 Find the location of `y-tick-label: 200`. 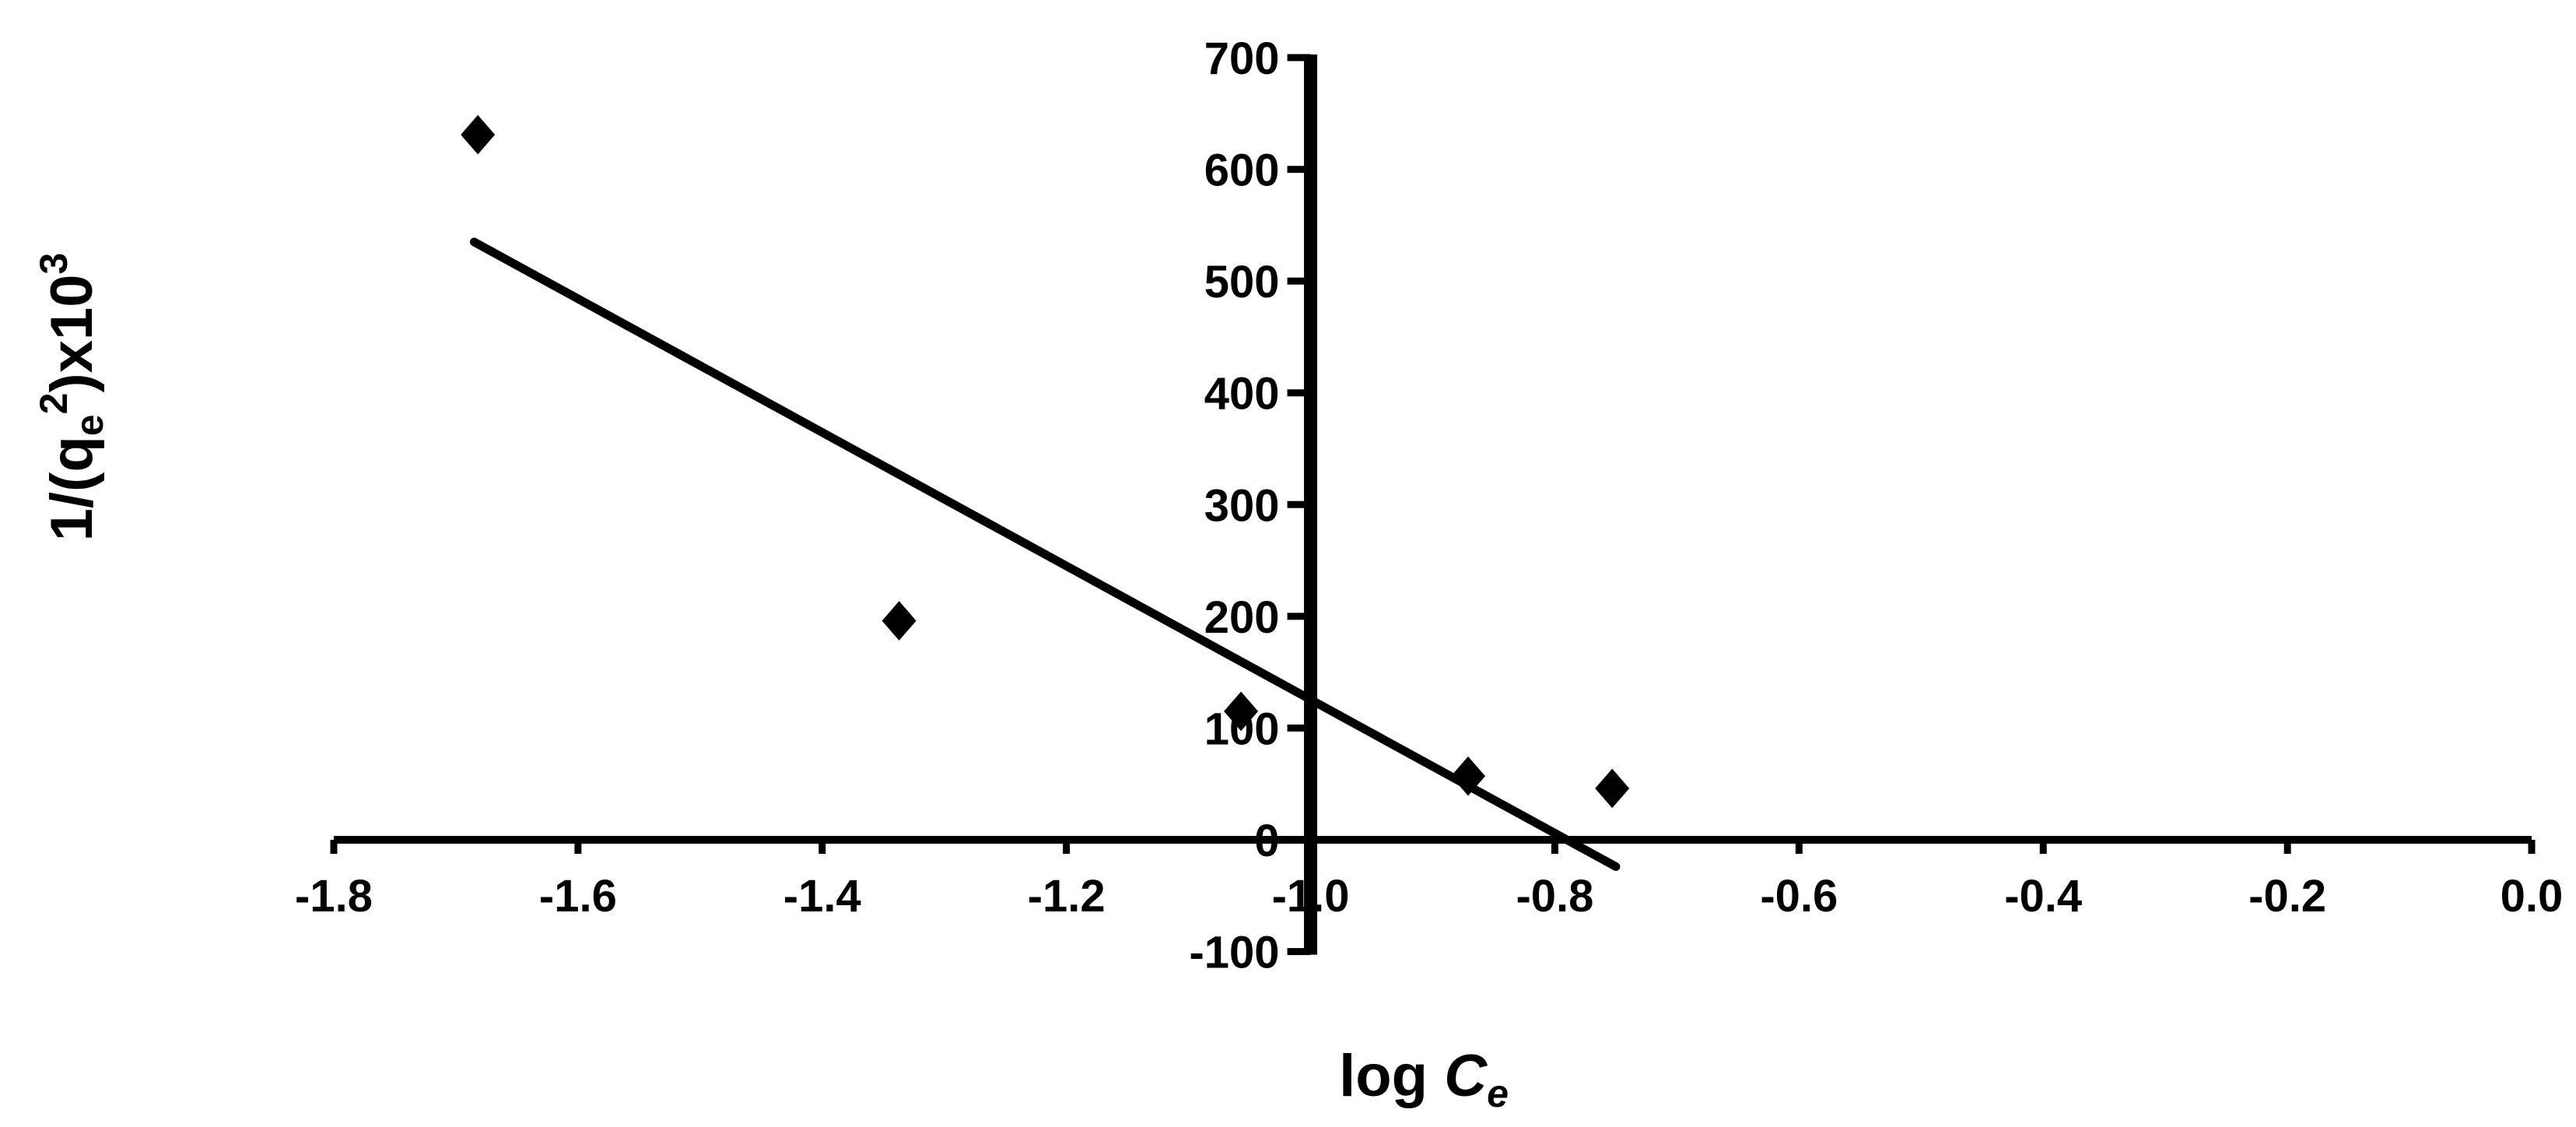

y-tick-label: 200 is located at coordinates (1242, 617).